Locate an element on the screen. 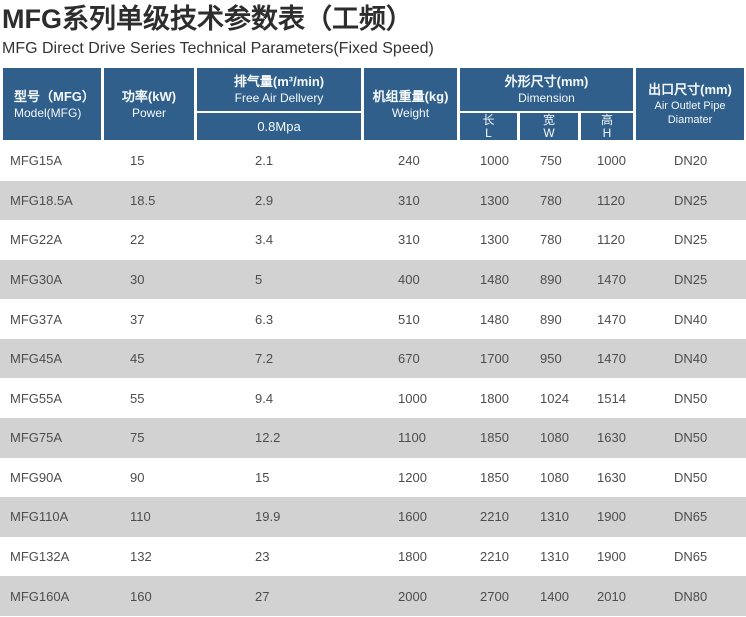 This screenshot has height=617, width=746. cell-height: 1120 is located at coordinates (611, 200).